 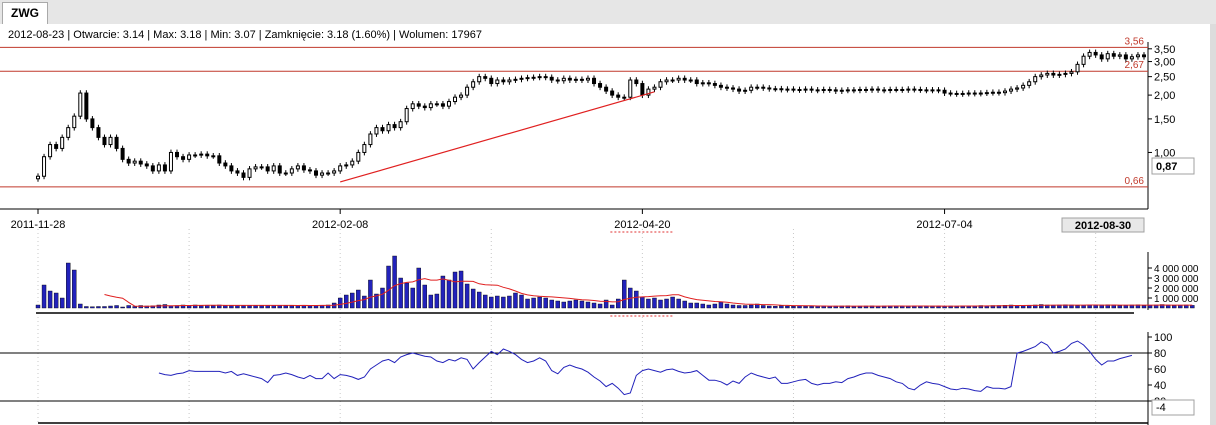 I want to click on volume-tick-label: 4 000 000, so click(x=1176, y=269).